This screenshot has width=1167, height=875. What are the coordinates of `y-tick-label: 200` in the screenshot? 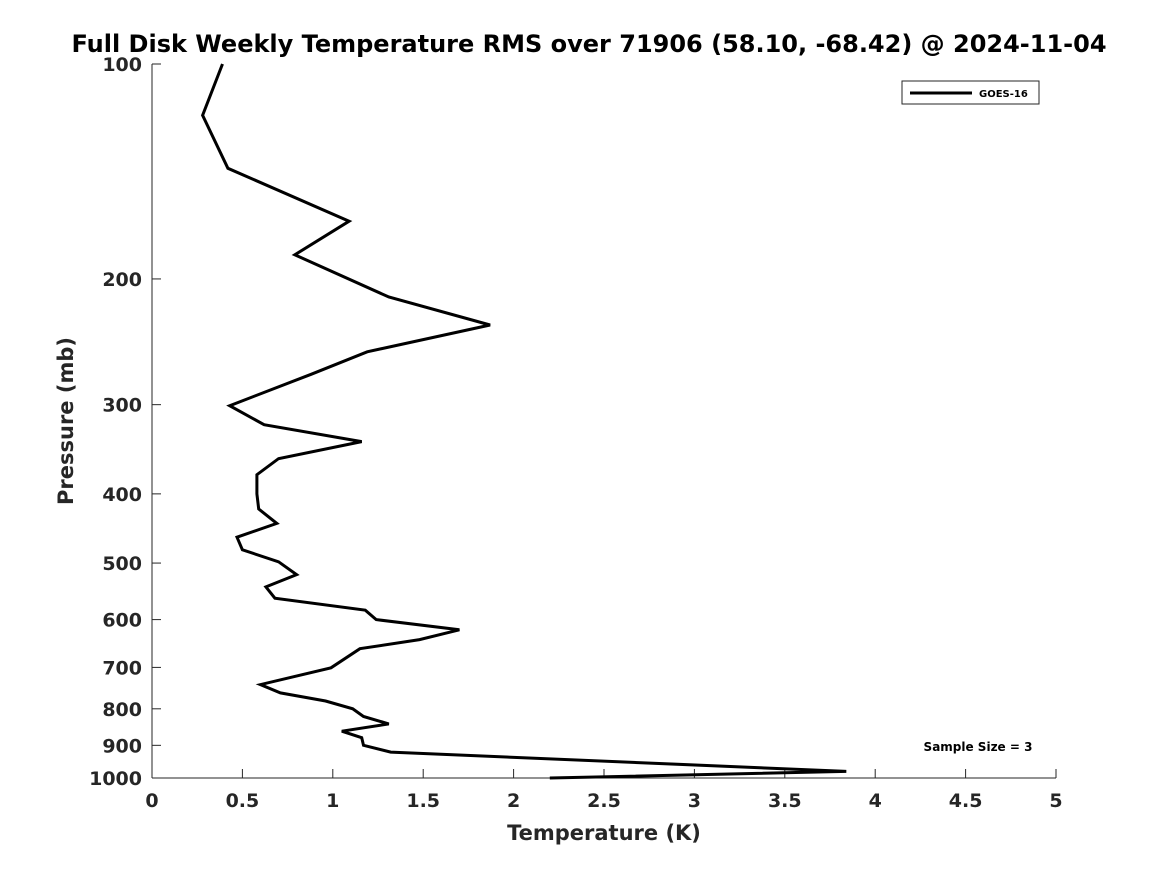 It's located at (122, 280).